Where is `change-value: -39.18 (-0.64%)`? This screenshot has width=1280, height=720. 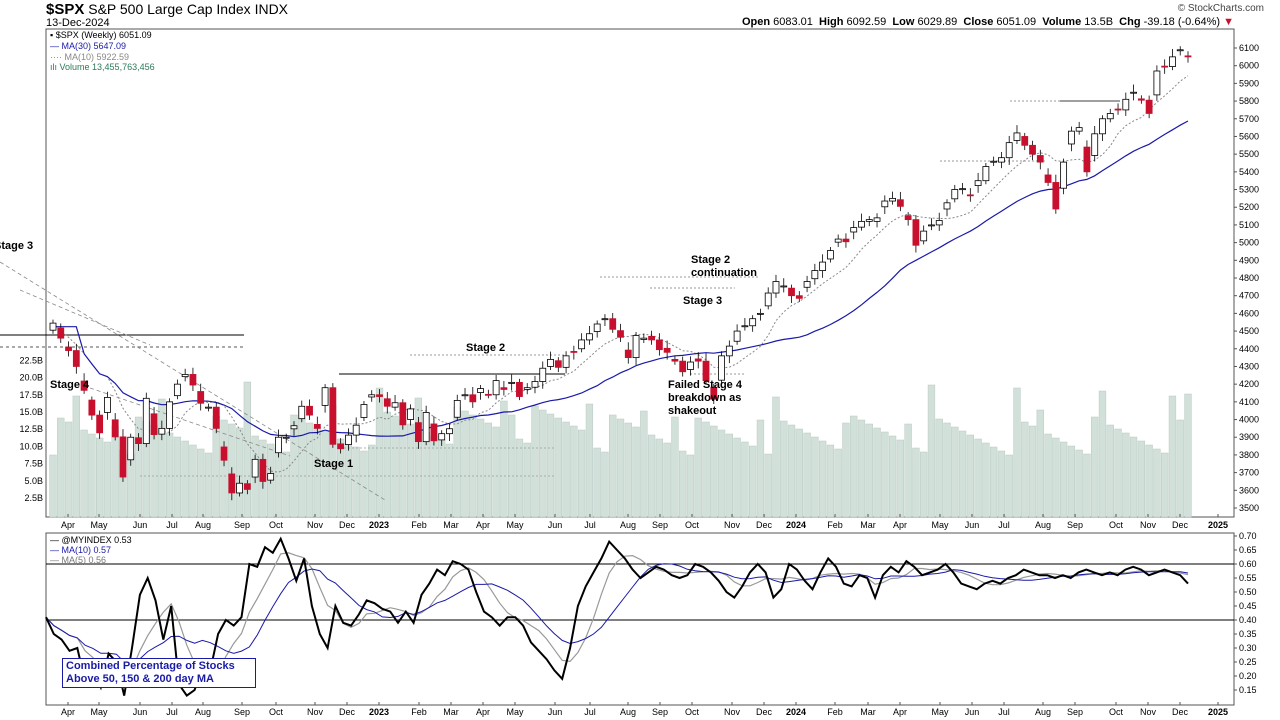 change-value: -39.18 (-0.64%) is located at coordinates (1182, 22).